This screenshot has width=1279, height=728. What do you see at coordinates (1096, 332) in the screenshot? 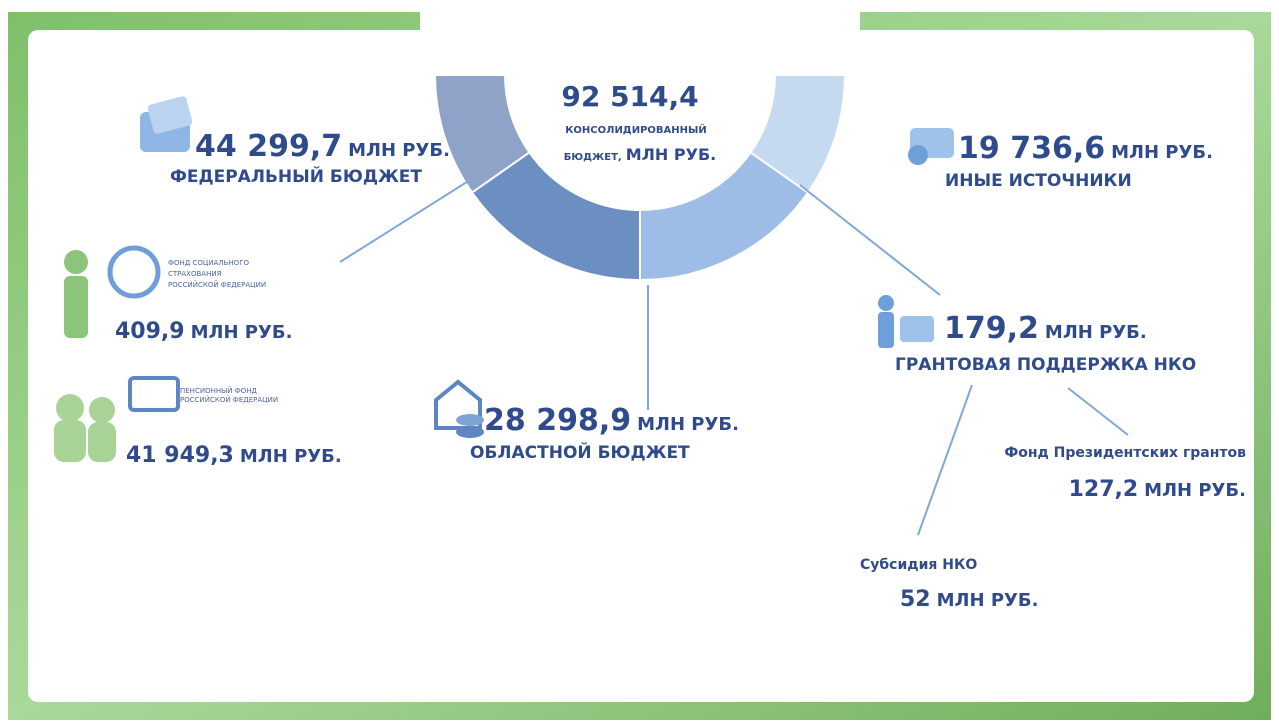
I see `grants-unit: МЛН РУБ.` at bounding box center [1096, 332].